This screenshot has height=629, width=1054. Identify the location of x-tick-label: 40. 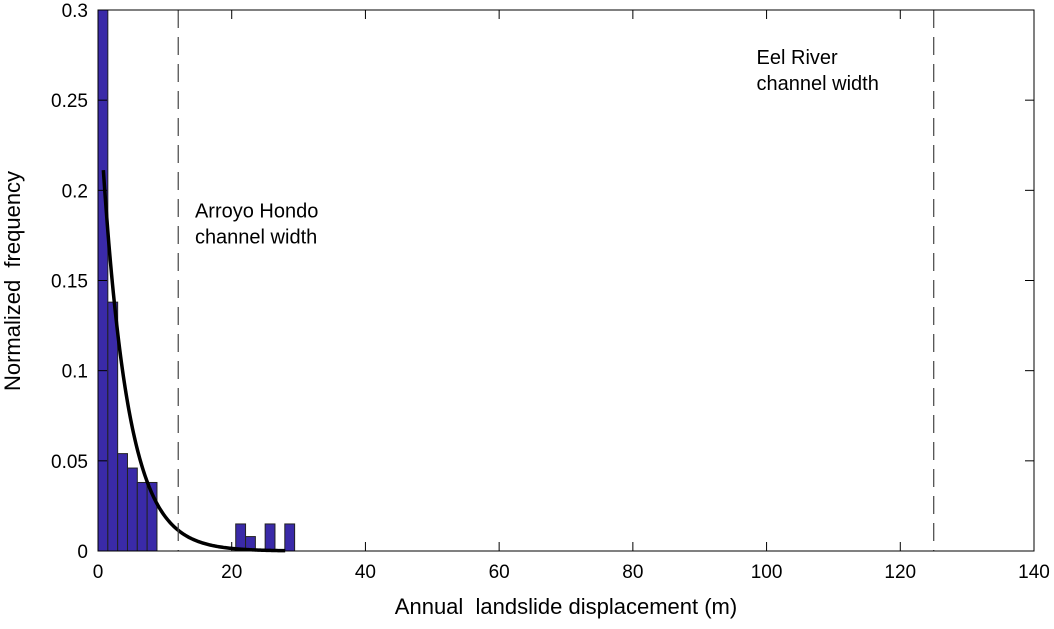
(365, 572).